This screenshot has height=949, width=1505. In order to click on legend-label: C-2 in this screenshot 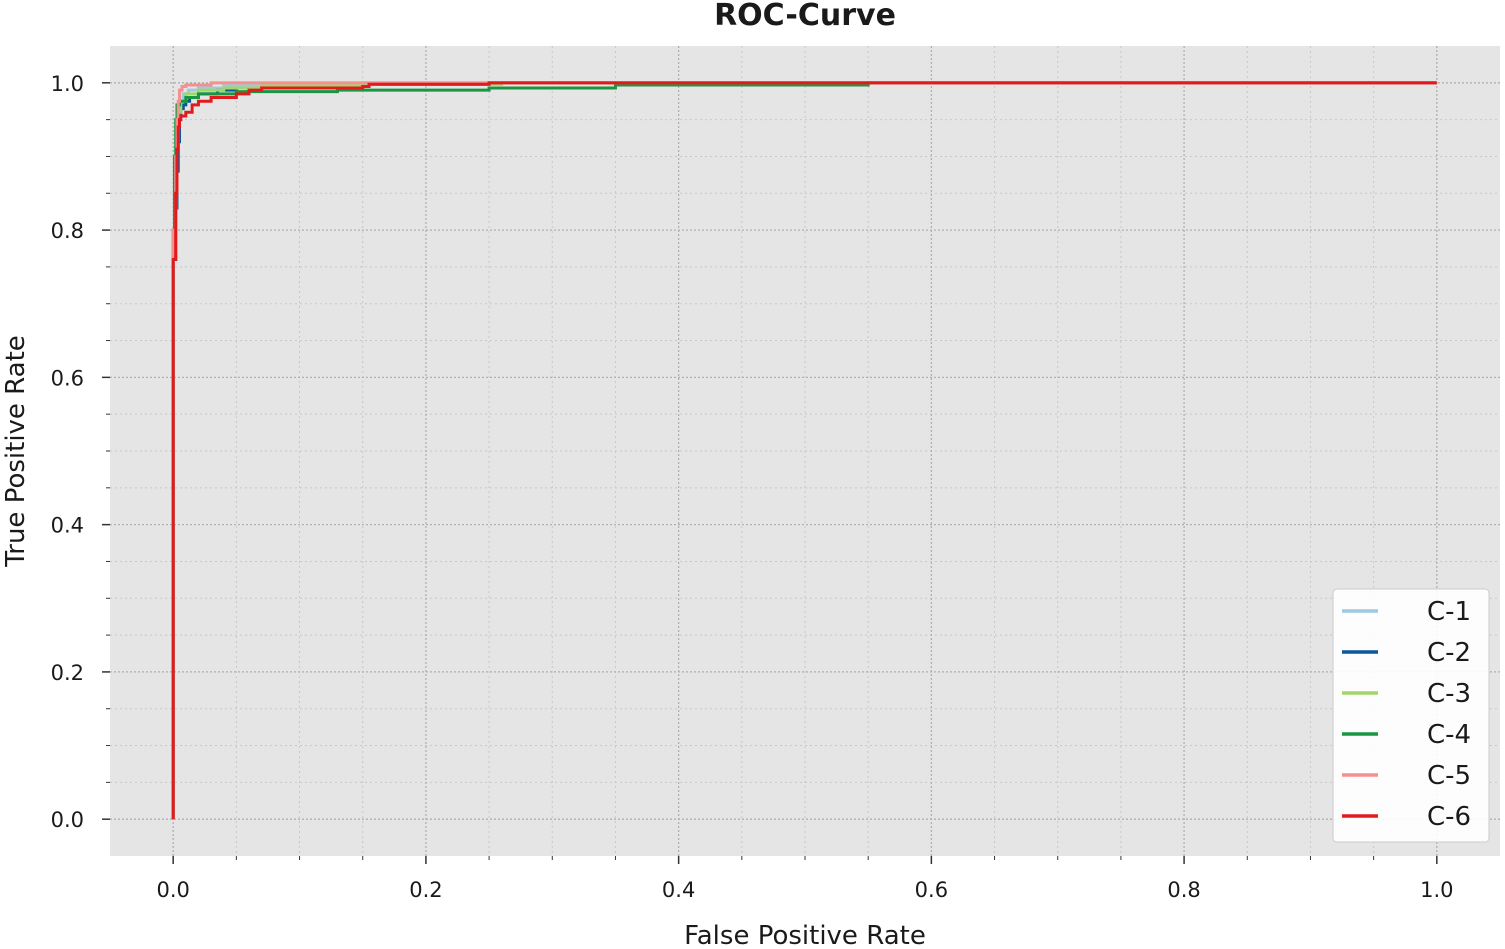, I will do `click(1449, 653)`.